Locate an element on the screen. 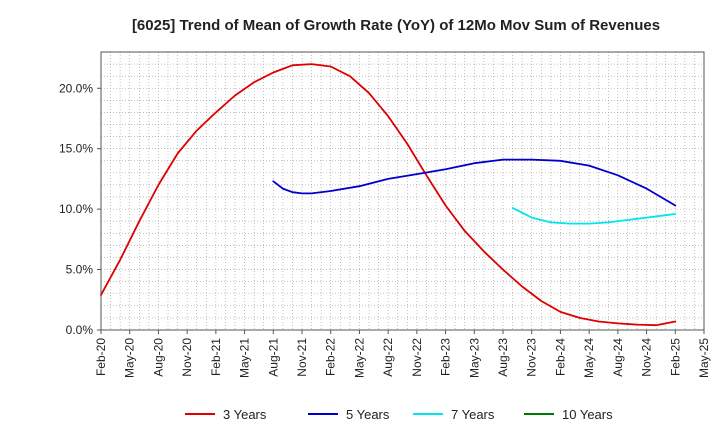  x-tick-label: Aug-20 is located at coordinates (158, 357).